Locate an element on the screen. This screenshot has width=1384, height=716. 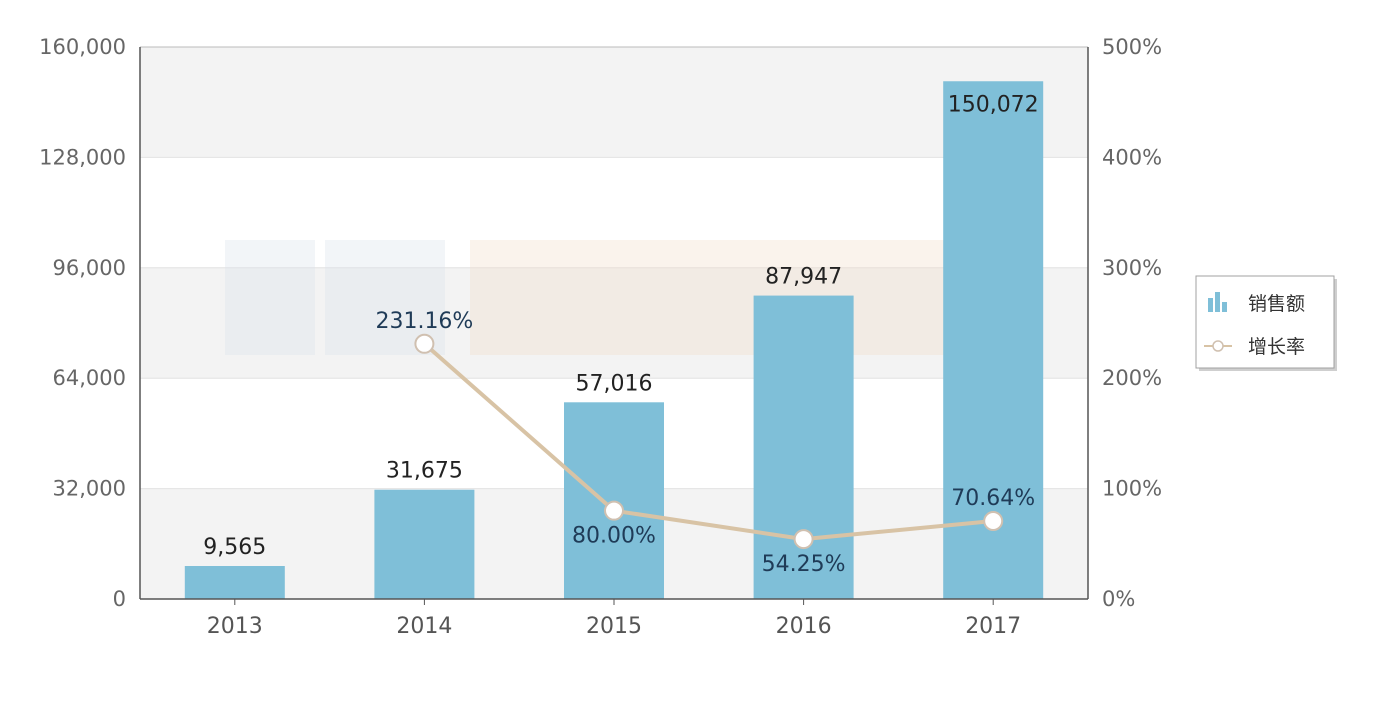
bar-label-2013: 9,565 is located at coordinates (234, 547).